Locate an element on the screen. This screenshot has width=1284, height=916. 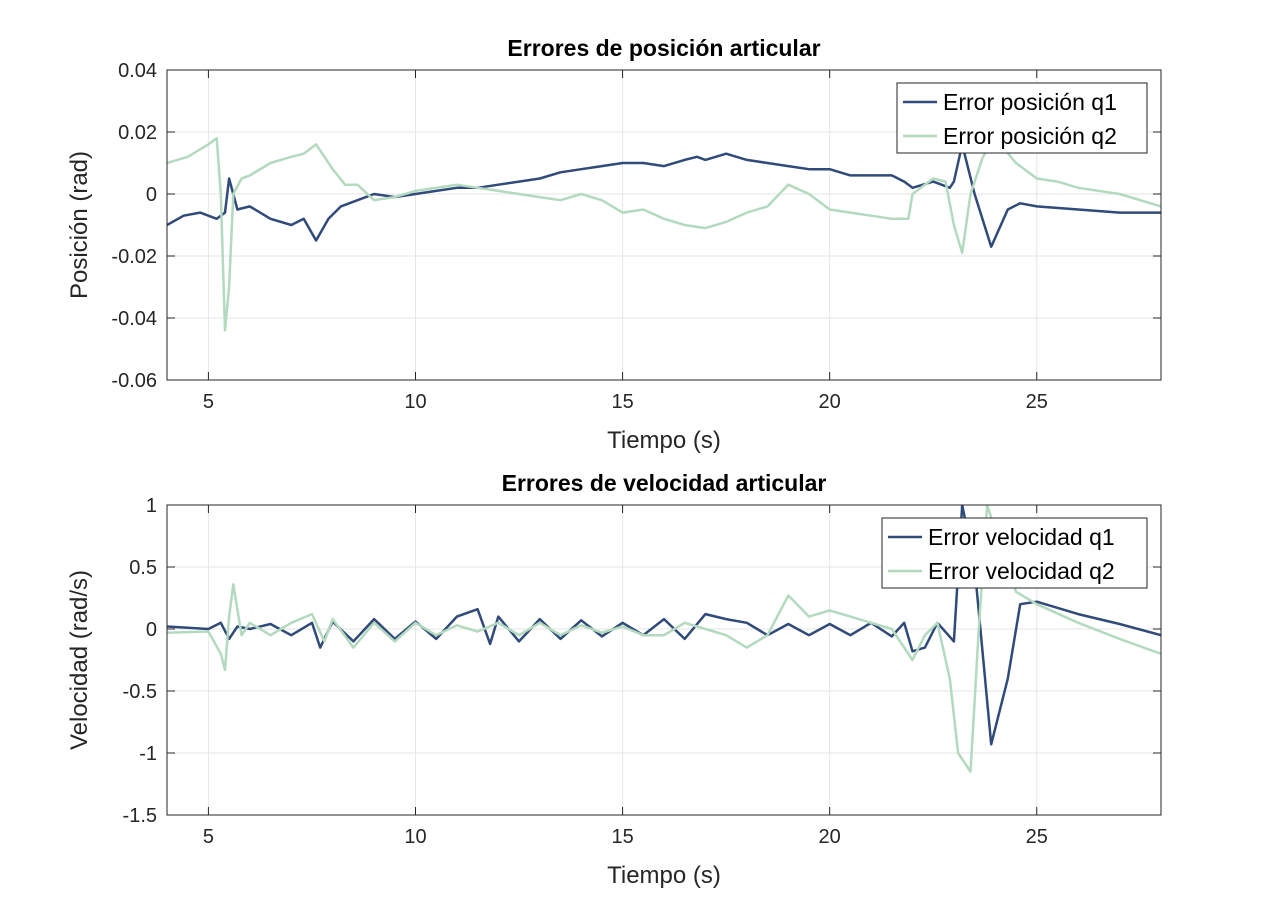
position-legend: Error posición q1 Error posición q2 is located at coordinates (1022, 118).